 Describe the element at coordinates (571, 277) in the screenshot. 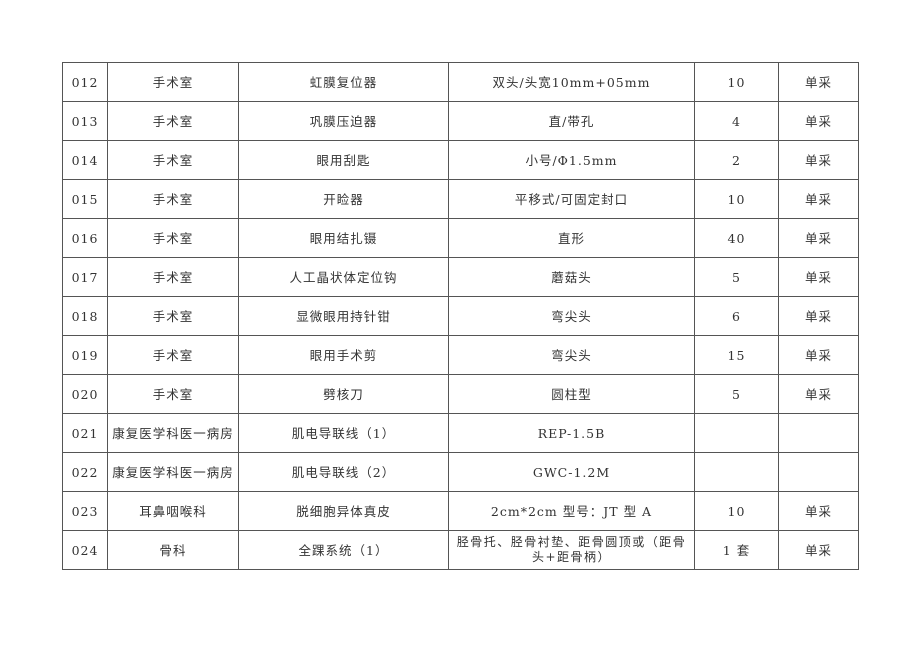

I see `specification-cell: 蘑菇头` at that location.